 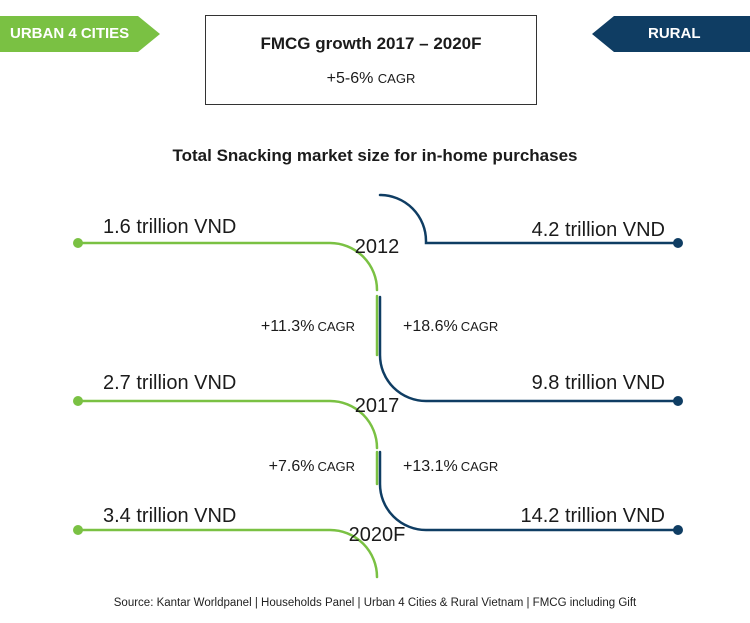 I want to click on rural-dot-2012, so click(x=678, y=243).